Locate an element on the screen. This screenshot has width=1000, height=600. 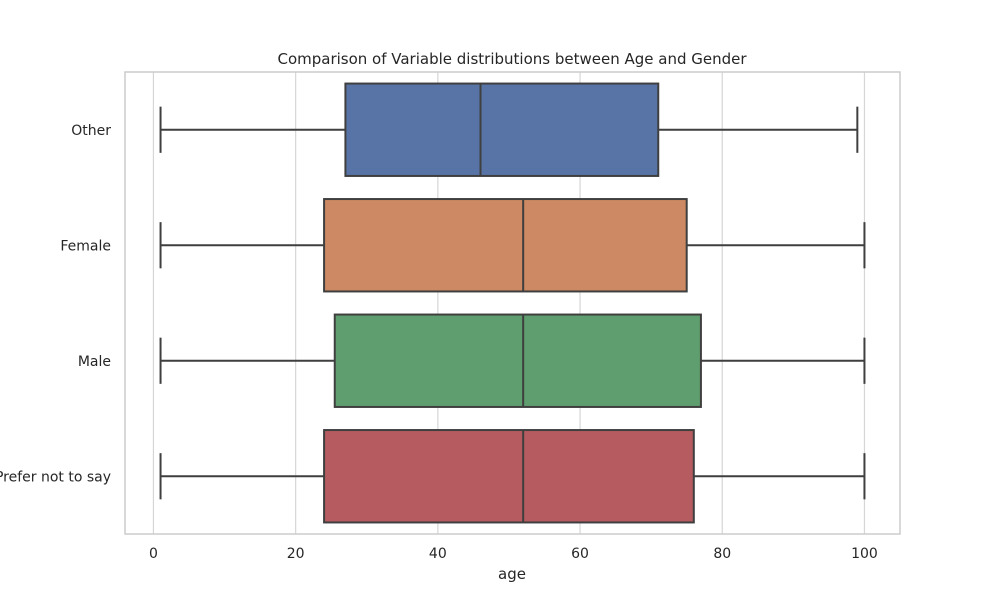
x-tick-label: 0 is located at coordinates (153, 554).